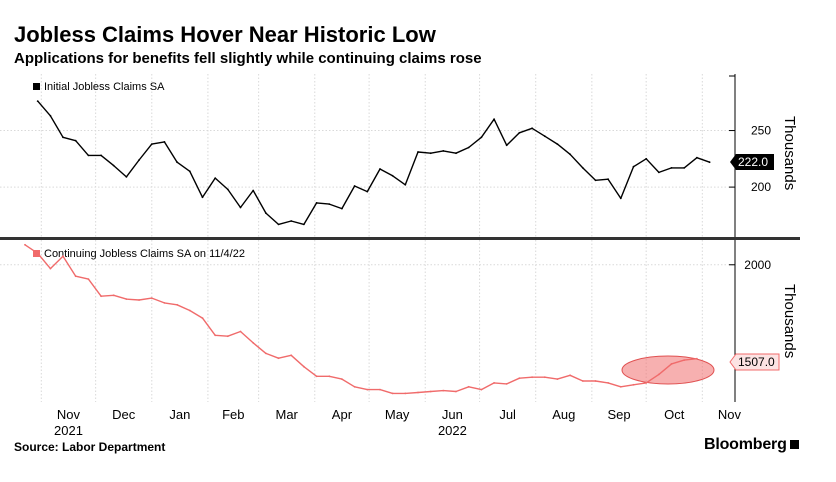 The height and width of the screenshot is (482, 836). I want to click on initial-claims-legend-label: Initial Jobless Claims SA, so click(104, 87).